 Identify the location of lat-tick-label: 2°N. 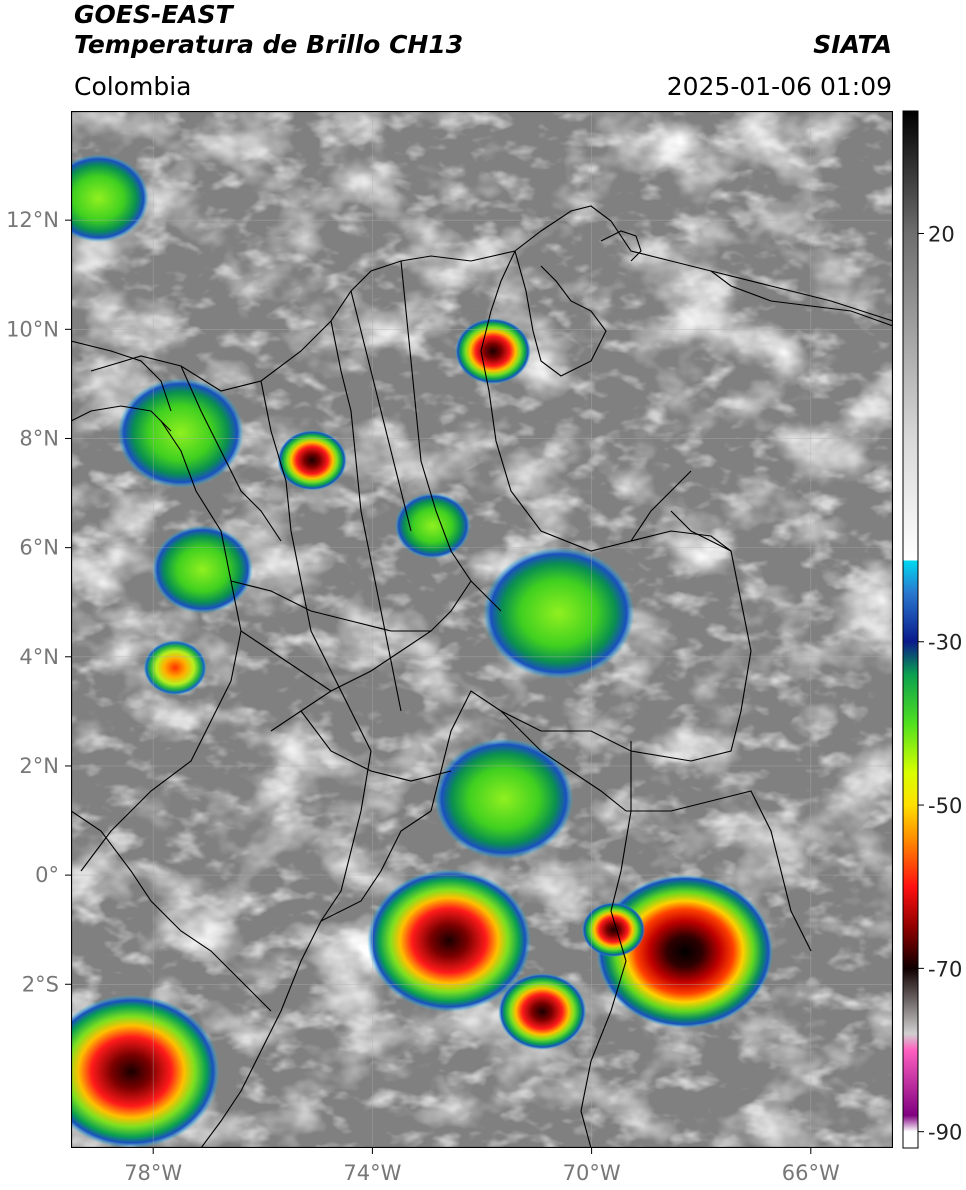
(39, 766).